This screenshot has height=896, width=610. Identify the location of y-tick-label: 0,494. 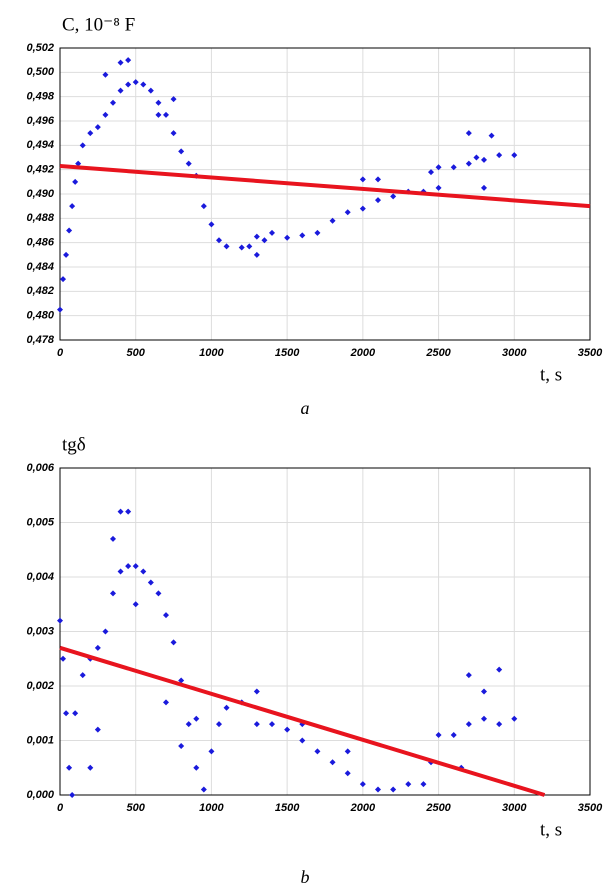
(40, 145).